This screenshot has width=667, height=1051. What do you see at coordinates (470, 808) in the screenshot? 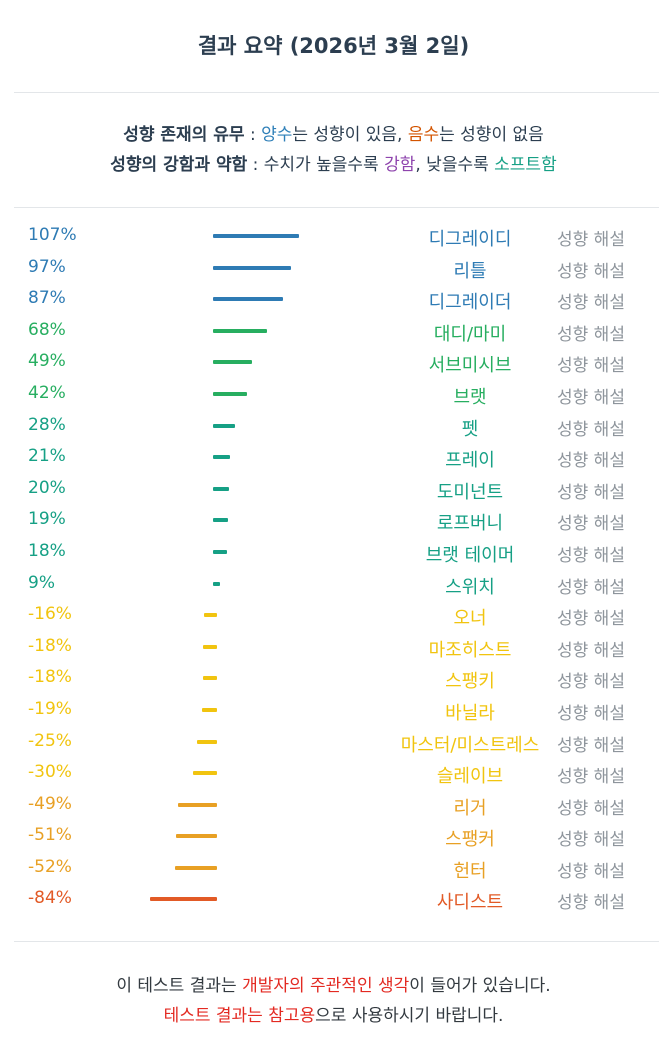
I see `result-name: 리거` at bounding box center [470, 808].